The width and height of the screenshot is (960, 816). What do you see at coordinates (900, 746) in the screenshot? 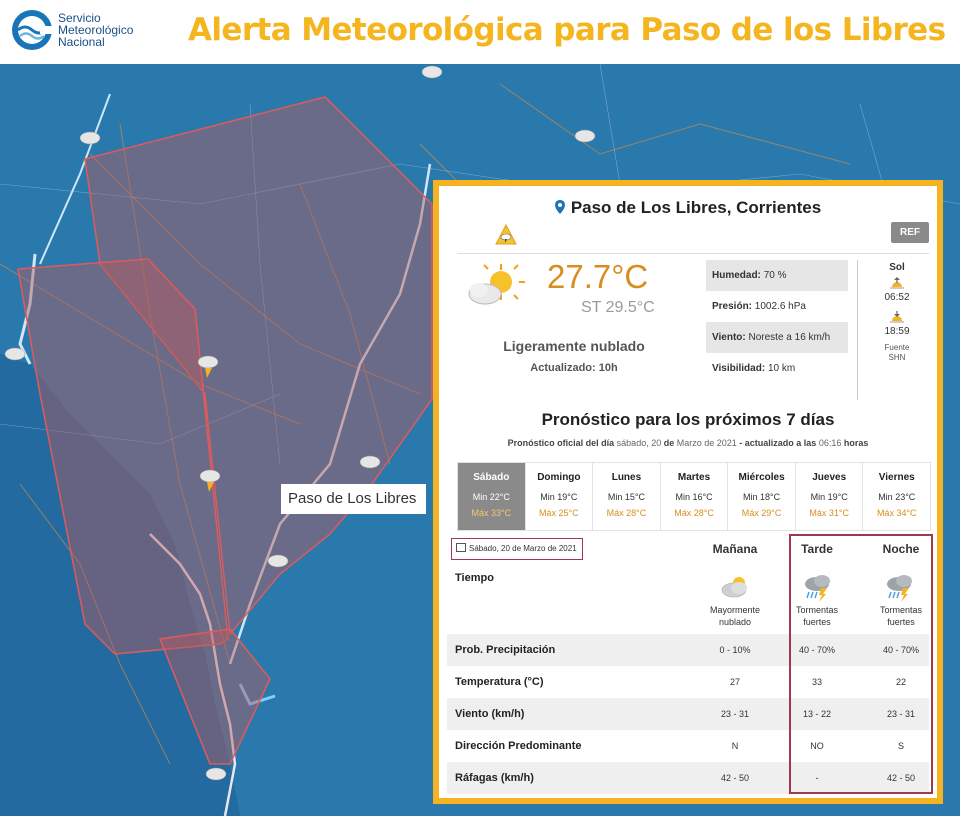
I see `row-value: S` at bounding box center [900, 746].